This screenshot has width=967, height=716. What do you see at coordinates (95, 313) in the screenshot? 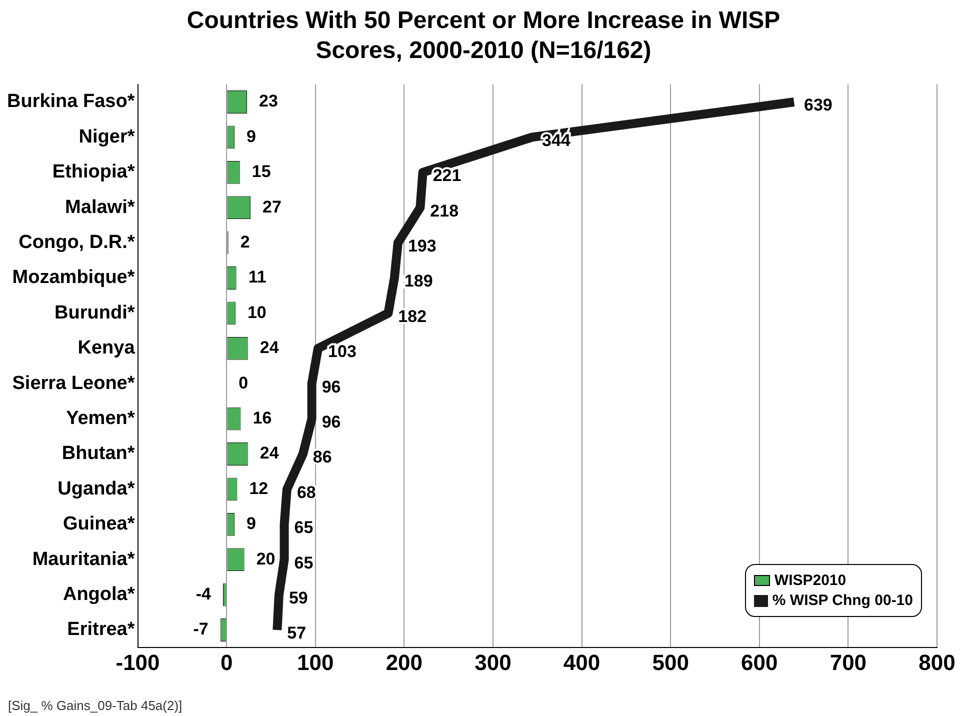
I see `y-tick-label: Burundi*` at bounding box center [95, 313].